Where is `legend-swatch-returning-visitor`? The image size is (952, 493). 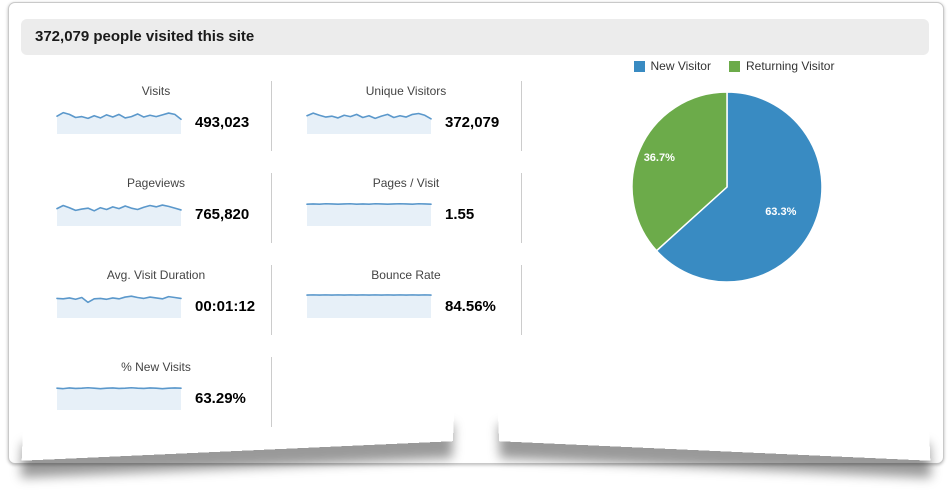 legend-swatch-returning-visitor is located at coordinates (734, 66).